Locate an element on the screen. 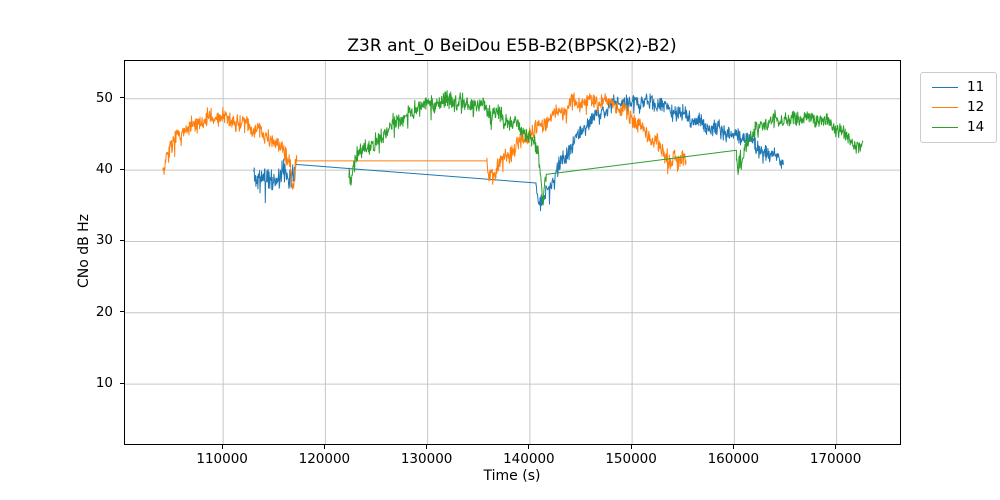 Image resolution: width=1000 pixels, height=500 pixels. legend-item-11: 11 is located at coordinates (958, 87).